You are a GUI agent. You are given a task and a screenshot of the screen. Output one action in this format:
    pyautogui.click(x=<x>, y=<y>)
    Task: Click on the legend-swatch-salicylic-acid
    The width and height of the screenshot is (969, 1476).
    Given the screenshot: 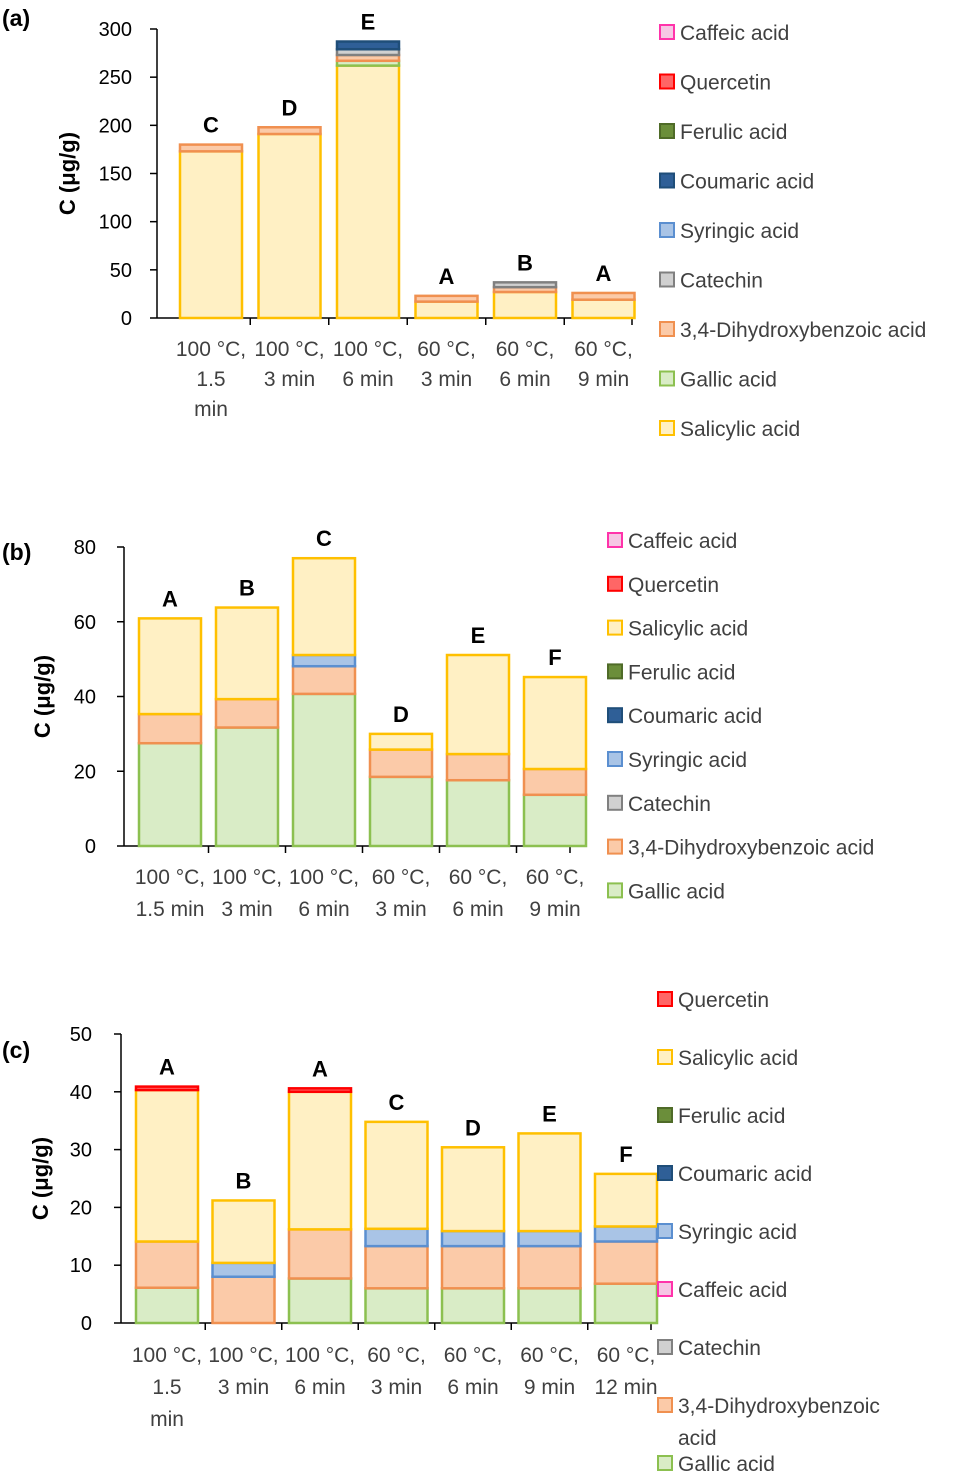 What is the action you would take?
    pyautogui.click(x=667, y=428)
    